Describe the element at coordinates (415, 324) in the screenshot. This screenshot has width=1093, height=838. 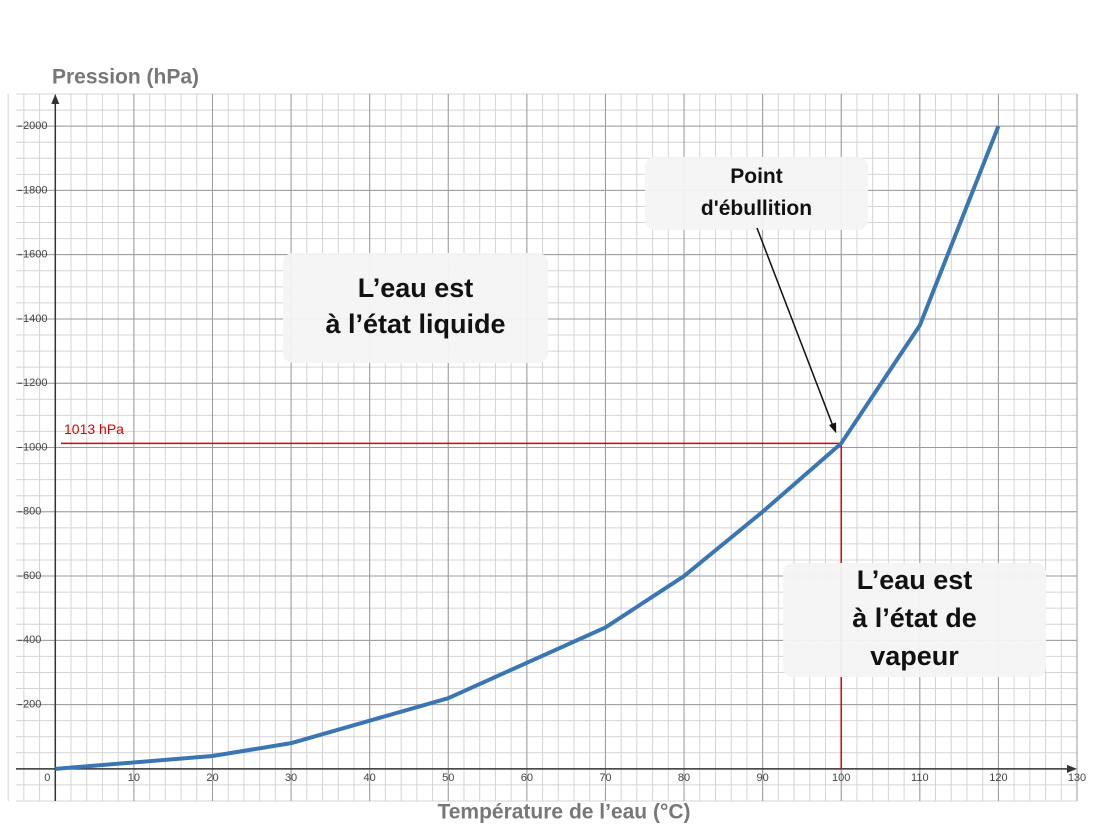
I see `annotation-text: à l’état liquide` at that location.